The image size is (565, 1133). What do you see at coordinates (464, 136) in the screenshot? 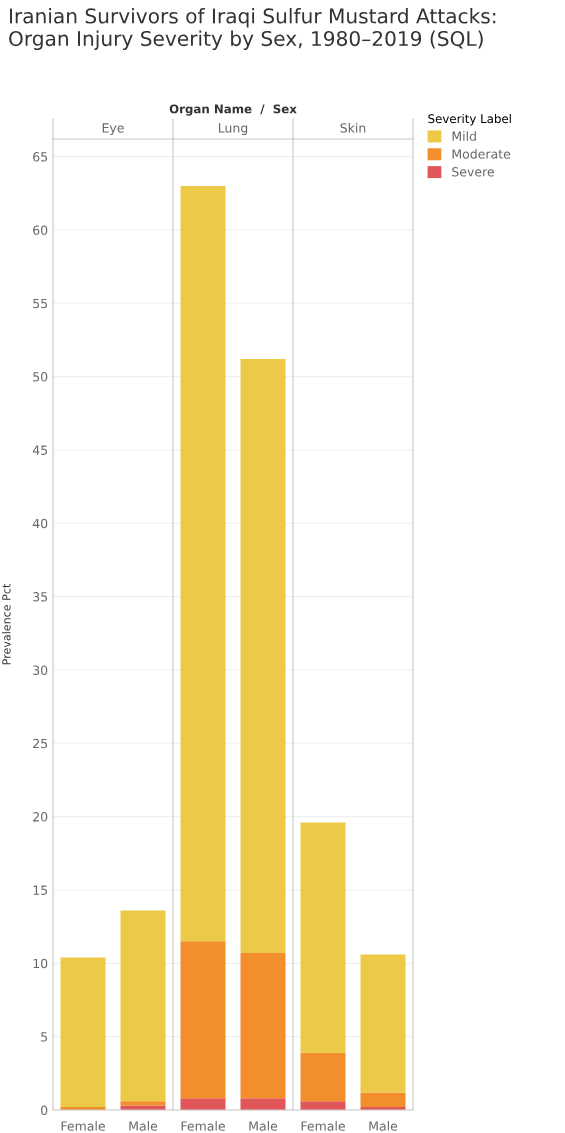
I see `legend-label: Mild` at bounding box center [464, 136].